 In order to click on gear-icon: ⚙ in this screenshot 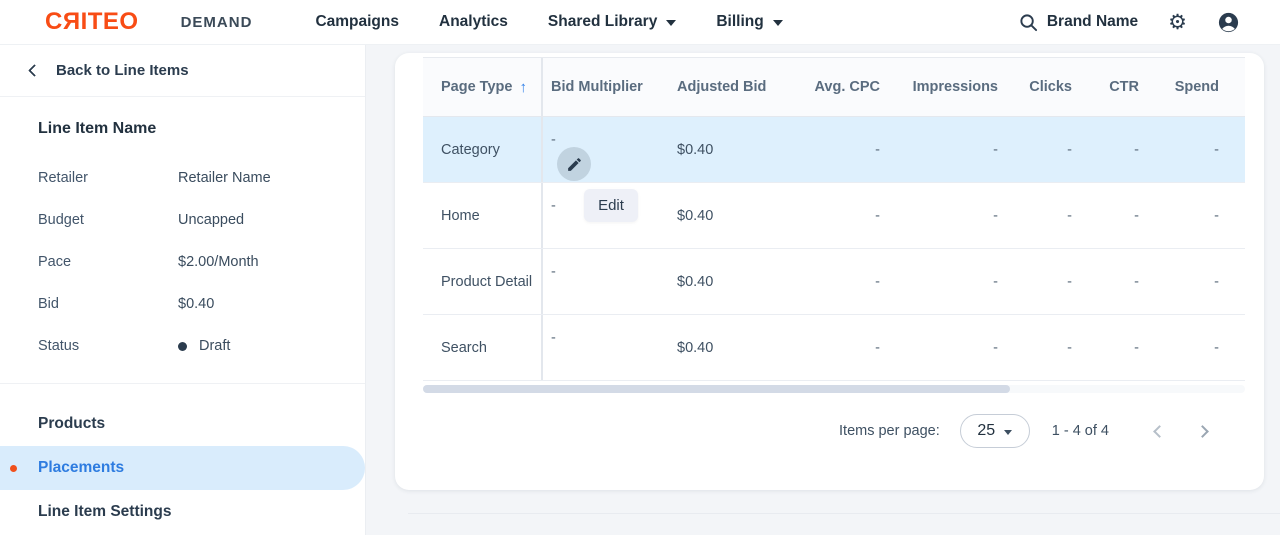, I will do `click(1177, 22)`.